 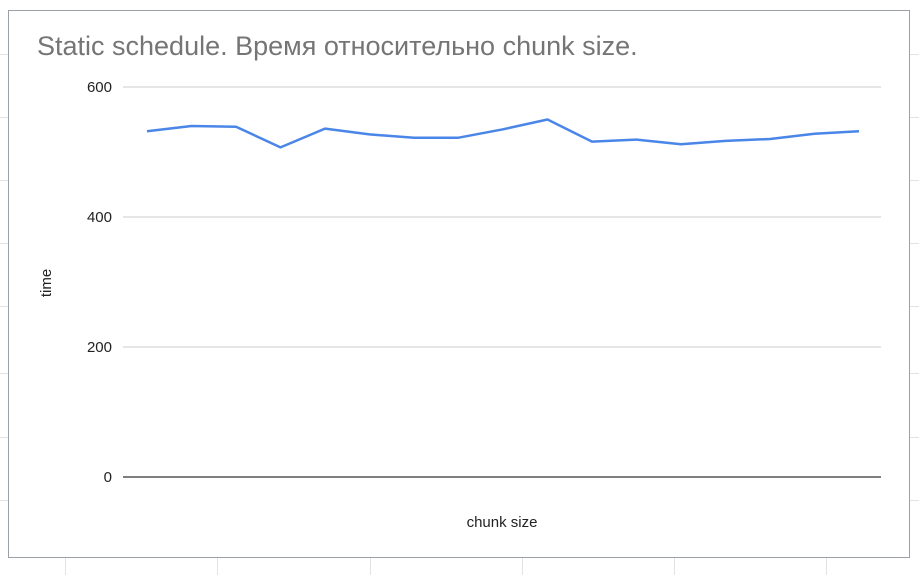 I want to click on x-axis-label: chunk size, so click(x=502, y=522).